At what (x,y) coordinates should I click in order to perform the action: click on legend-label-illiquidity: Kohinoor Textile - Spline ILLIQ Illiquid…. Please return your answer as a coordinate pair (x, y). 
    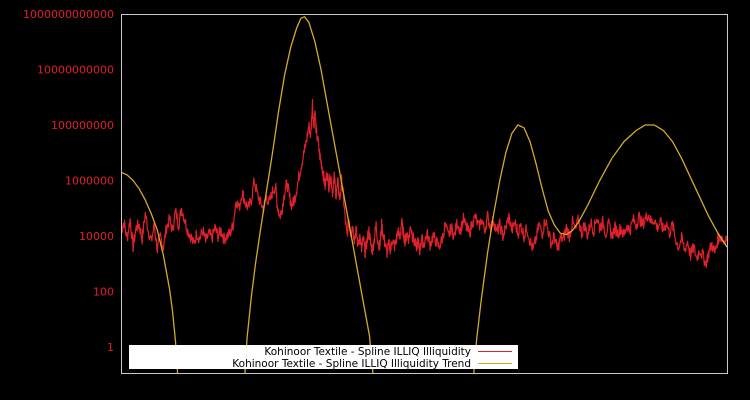
    Looking at the image, I should click on (367, 352).